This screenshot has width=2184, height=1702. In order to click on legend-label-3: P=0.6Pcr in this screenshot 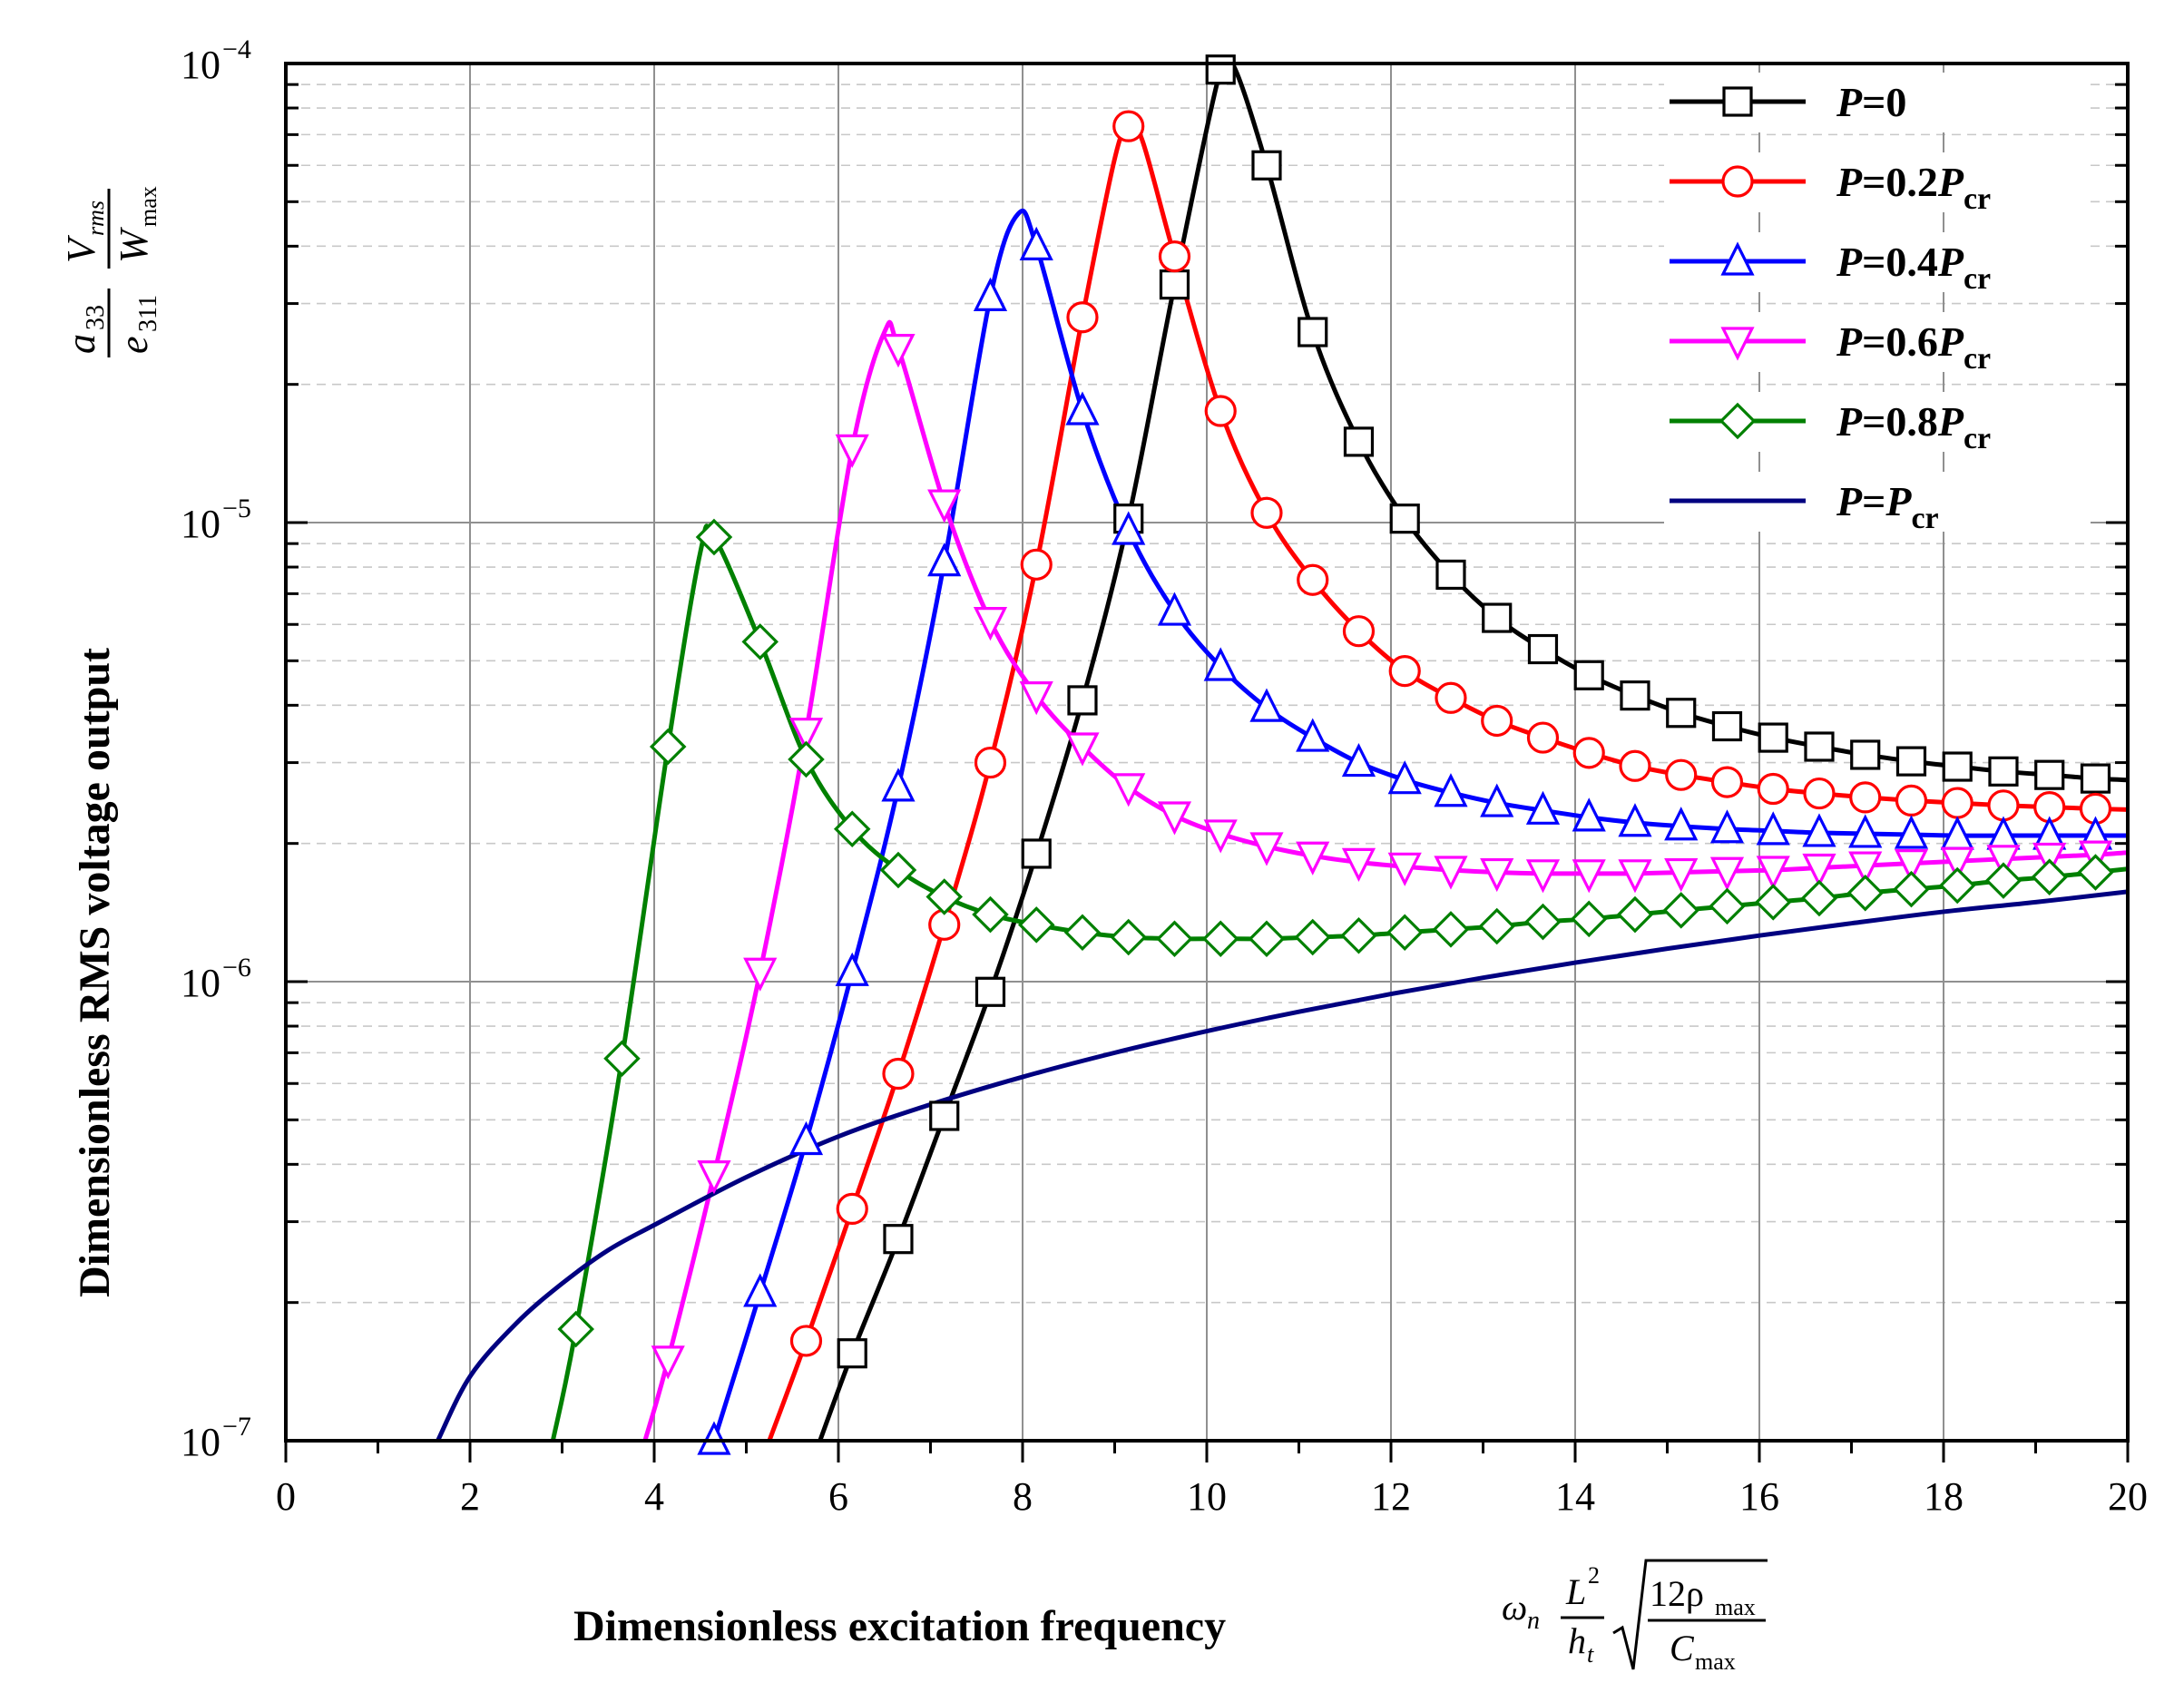, I will do `click(1914, 347)`.